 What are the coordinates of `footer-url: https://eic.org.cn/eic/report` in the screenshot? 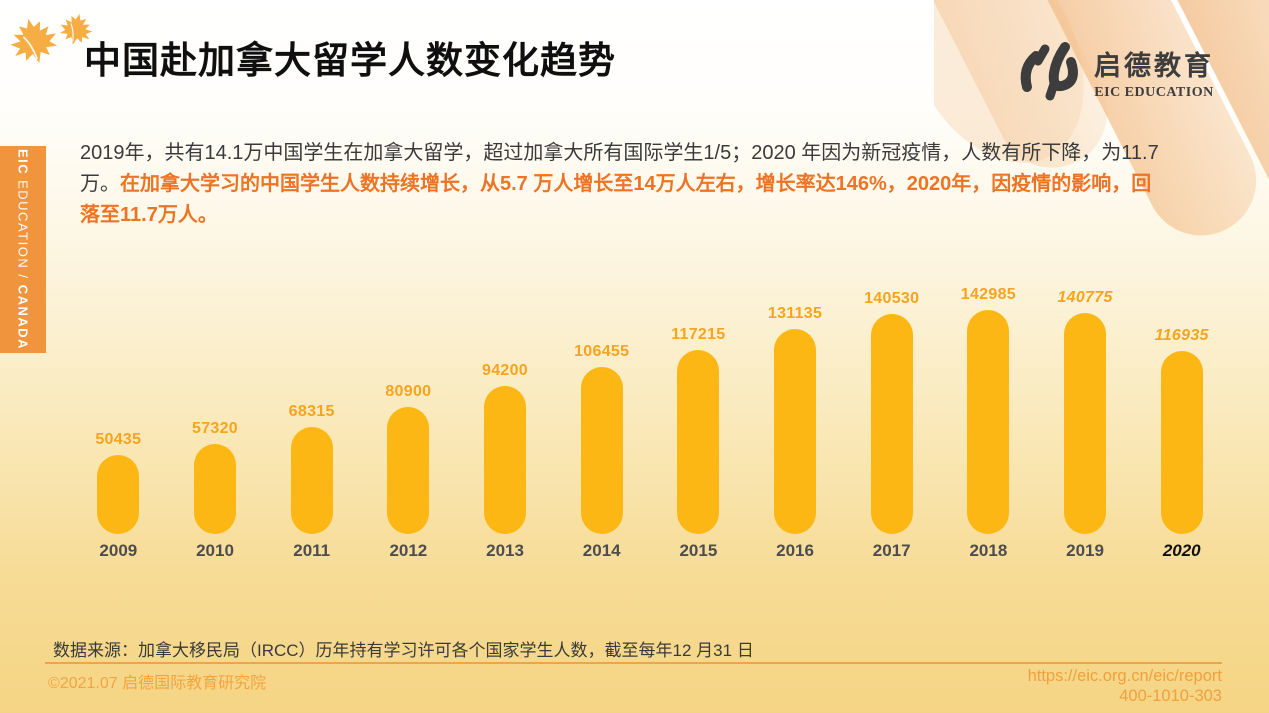 It's located at (1124, 676).